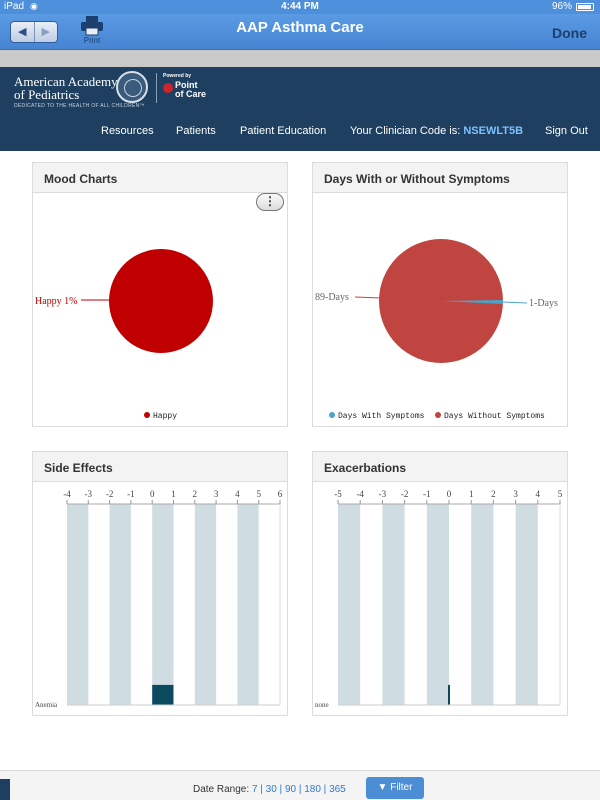 The image size is (600, 800). Describe the element at coordinates (196, 131) in the screenshot. I see `menu-patients: Patients` at that location.